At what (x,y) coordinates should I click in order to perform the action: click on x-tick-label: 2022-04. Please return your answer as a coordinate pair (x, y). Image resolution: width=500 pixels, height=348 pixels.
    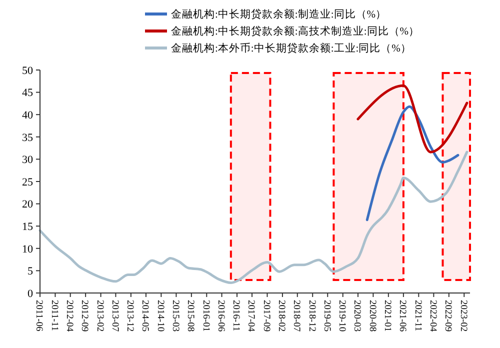
    Looking at the image, I should click on (432, 316).